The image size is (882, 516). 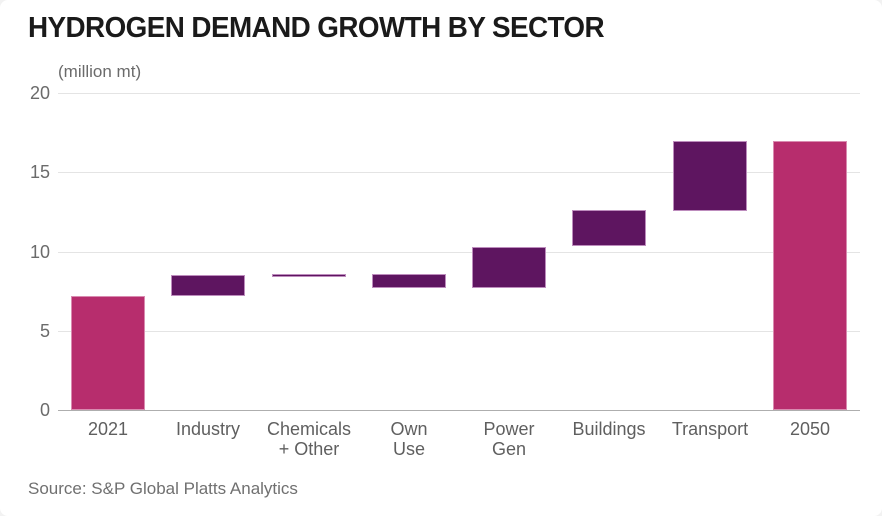 What do you see at coordinates (710, 429) in the screenshot?
I see `category-label-transport: Transport` at bounding box center [710, 429].